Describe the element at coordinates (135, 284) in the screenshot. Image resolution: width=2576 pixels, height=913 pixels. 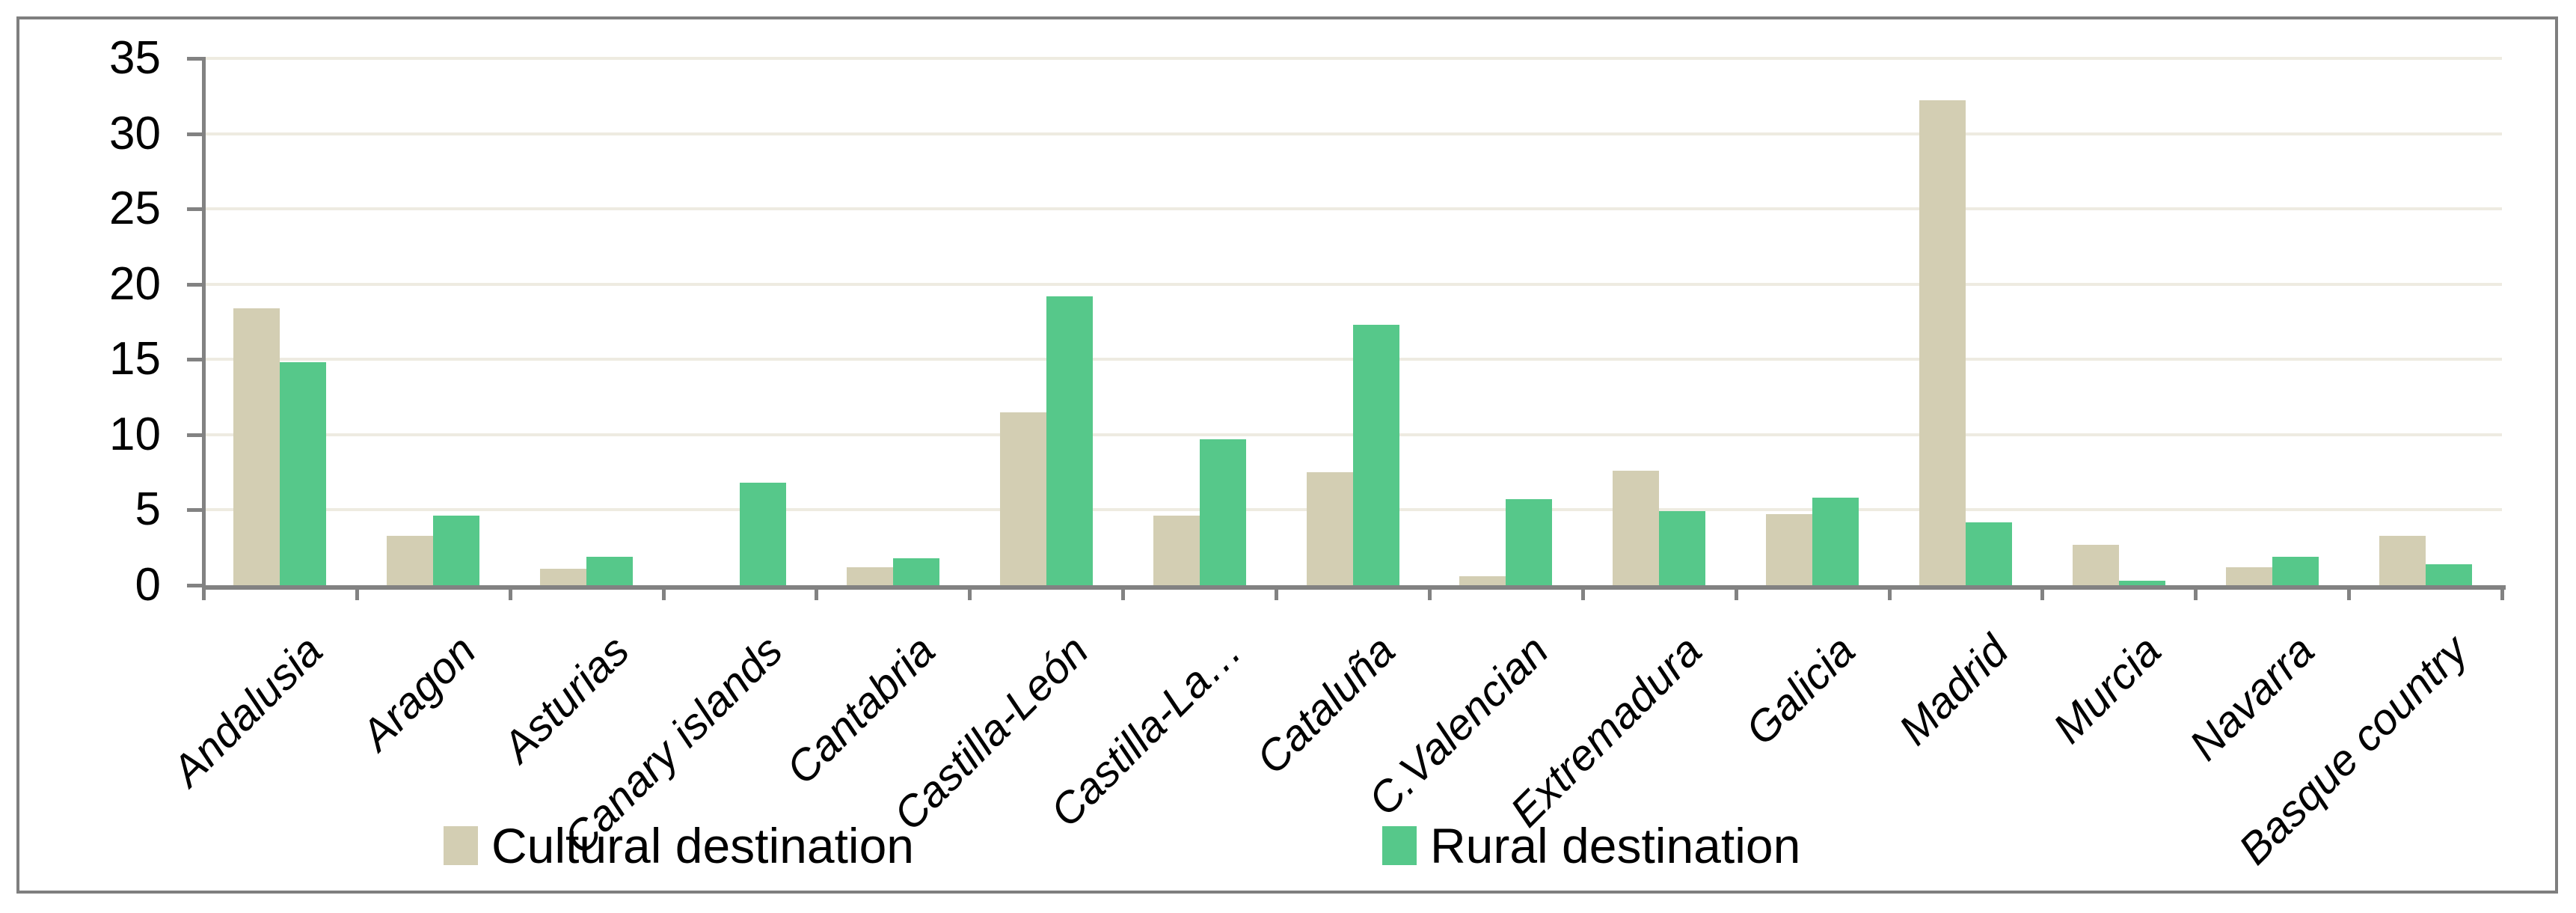
I see `y-axis-tick-label: 20` at that location.